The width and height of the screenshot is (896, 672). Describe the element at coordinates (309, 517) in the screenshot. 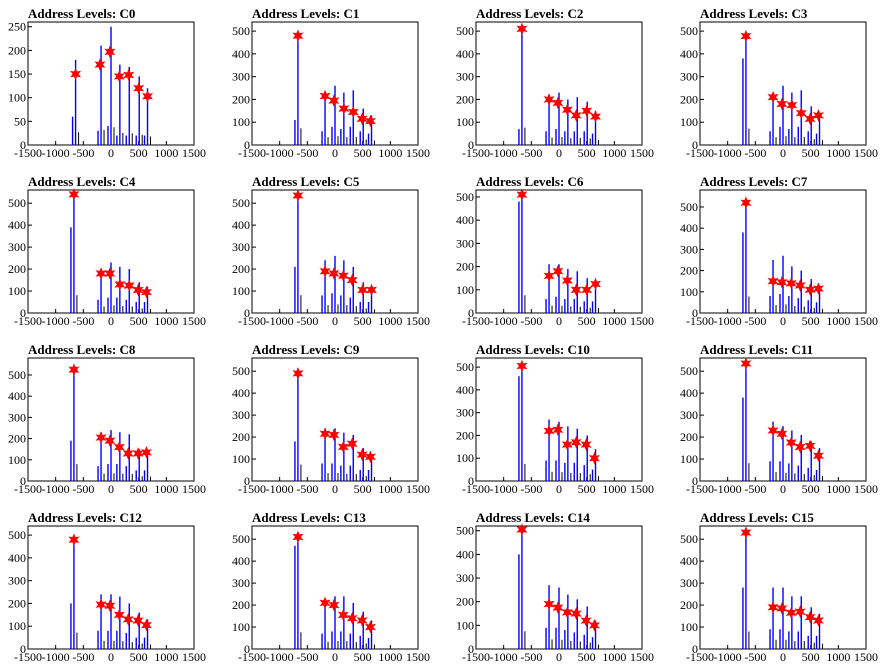

I see `chart-title: Address Levels: C13` at that location.